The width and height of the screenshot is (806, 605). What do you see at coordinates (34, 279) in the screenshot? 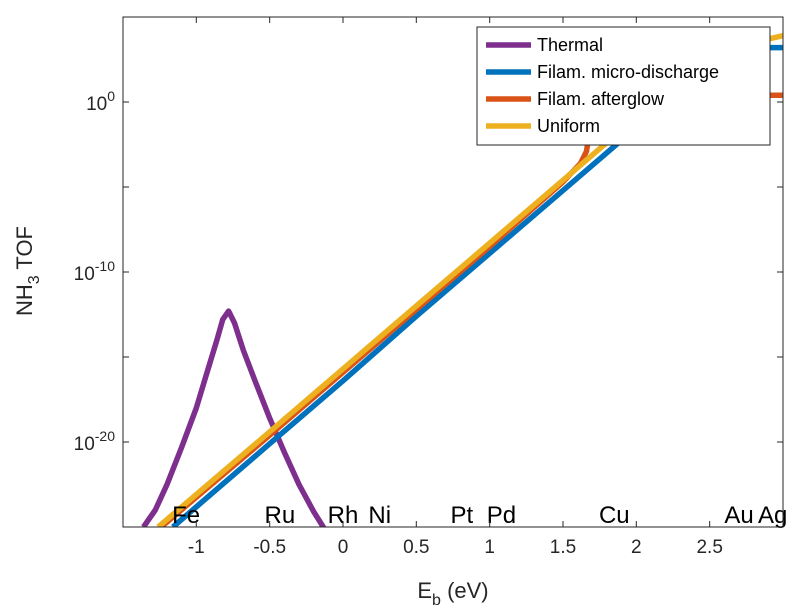
I see `y-axis-label-subscript: 3` at bounding box center [34, 279].